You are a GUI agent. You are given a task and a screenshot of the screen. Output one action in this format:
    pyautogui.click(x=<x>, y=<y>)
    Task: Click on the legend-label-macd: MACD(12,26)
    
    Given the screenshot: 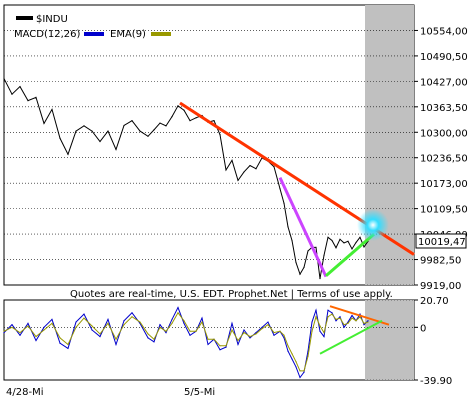 What is the action you would take?
    pyautogui.click(x=47, y=34)
    